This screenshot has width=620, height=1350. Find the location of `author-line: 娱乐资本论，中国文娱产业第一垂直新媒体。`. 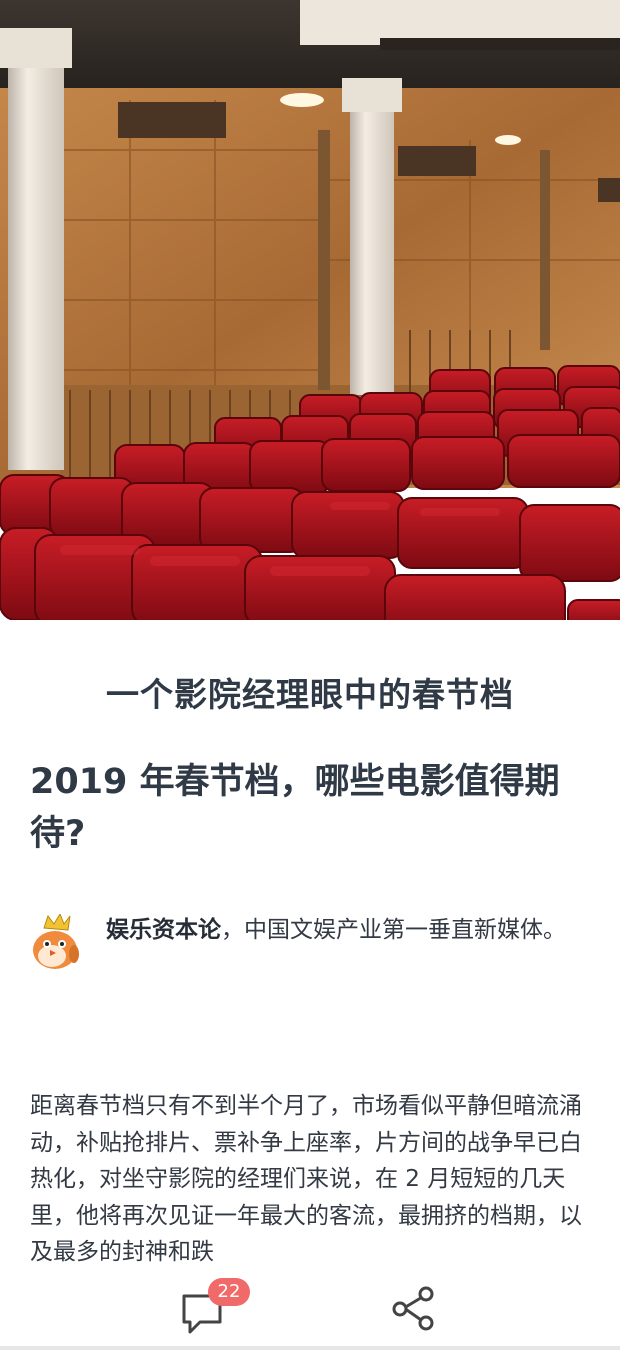

author-line: 娱乐资本论，中国文娱产业第一垂直新媒体。 is located at coordinates (313, 943).